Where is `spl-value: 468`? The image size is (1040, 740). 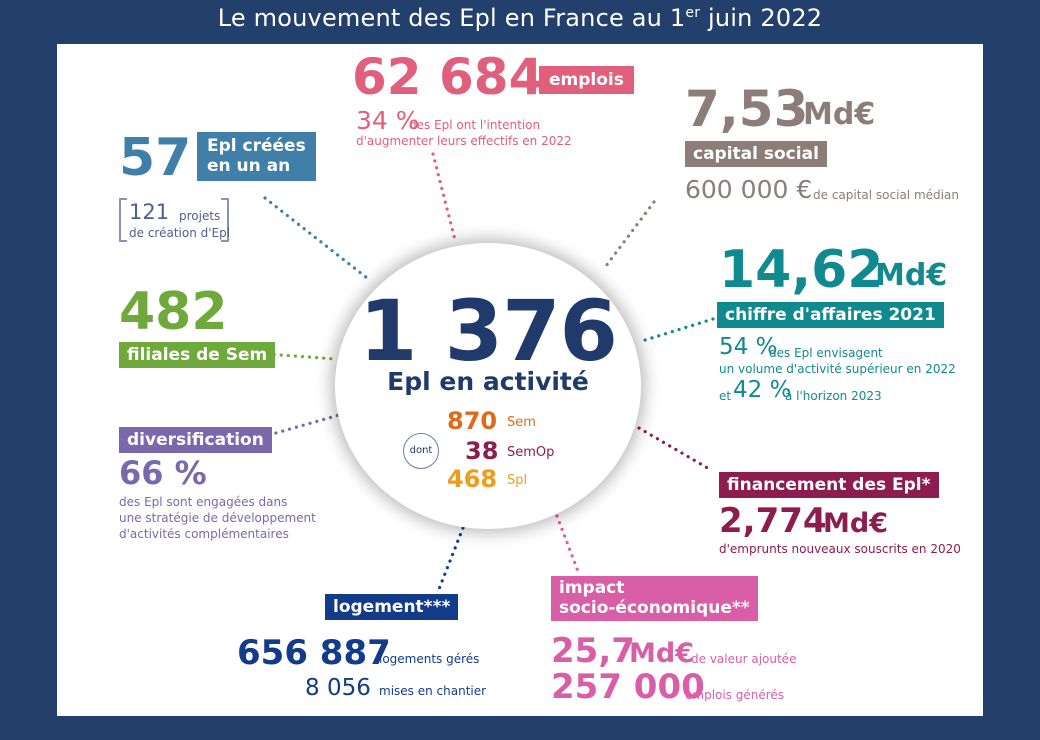 spl-value: 468 is located at coordinates (472, 479).